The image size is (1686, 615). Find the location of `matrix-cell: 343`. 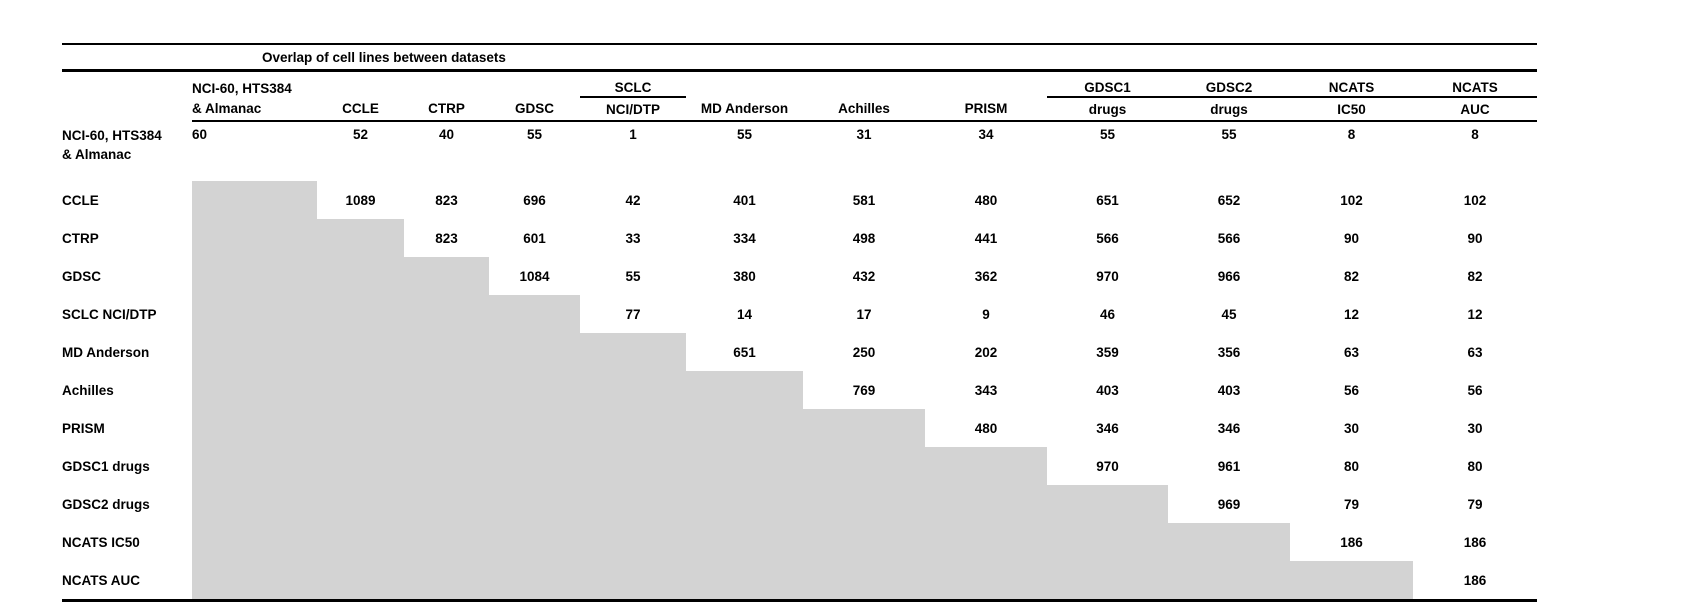

matrix-cell: 343 is located at coordinates (986, 390).